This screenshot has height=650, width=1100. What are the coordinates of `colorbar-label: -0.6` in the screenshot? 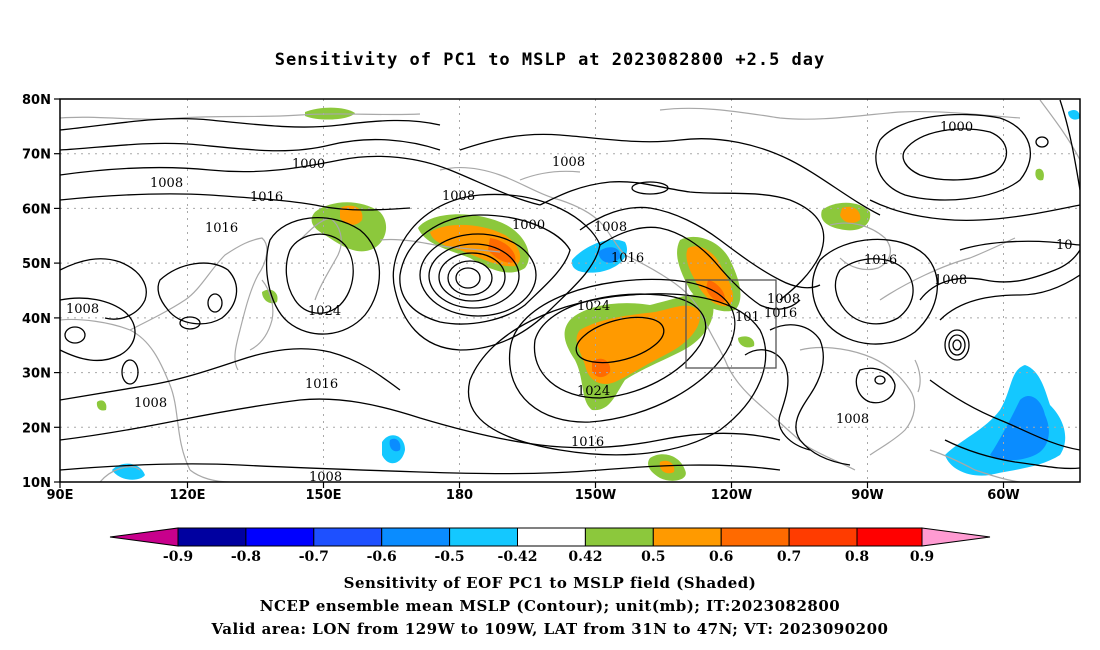 It's located at (382, 557).